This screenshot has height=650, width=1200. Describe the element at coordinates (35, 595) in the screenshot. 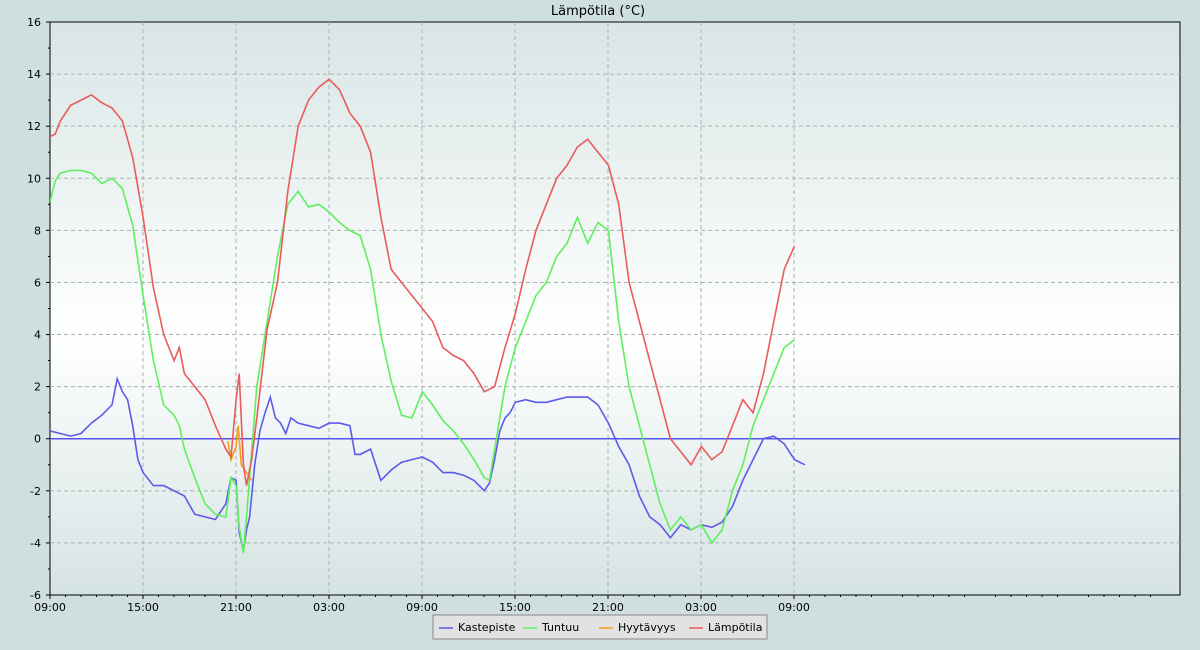

I see `y-tick-label: -6` at that location.